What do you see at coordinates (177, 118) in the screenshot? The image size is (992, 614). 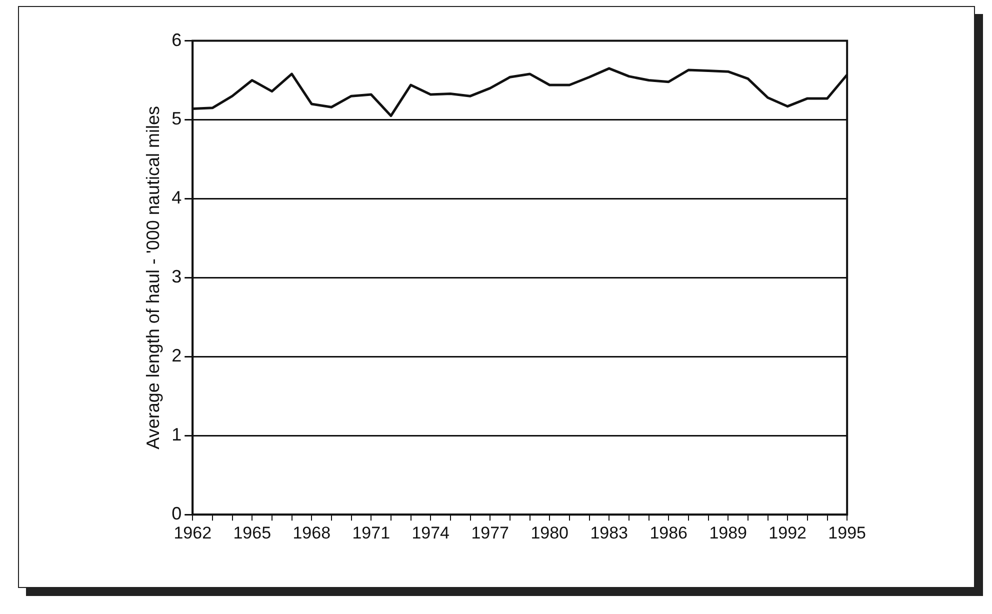 I see `y-tick-label: 5` at bounding box center [177, 118].